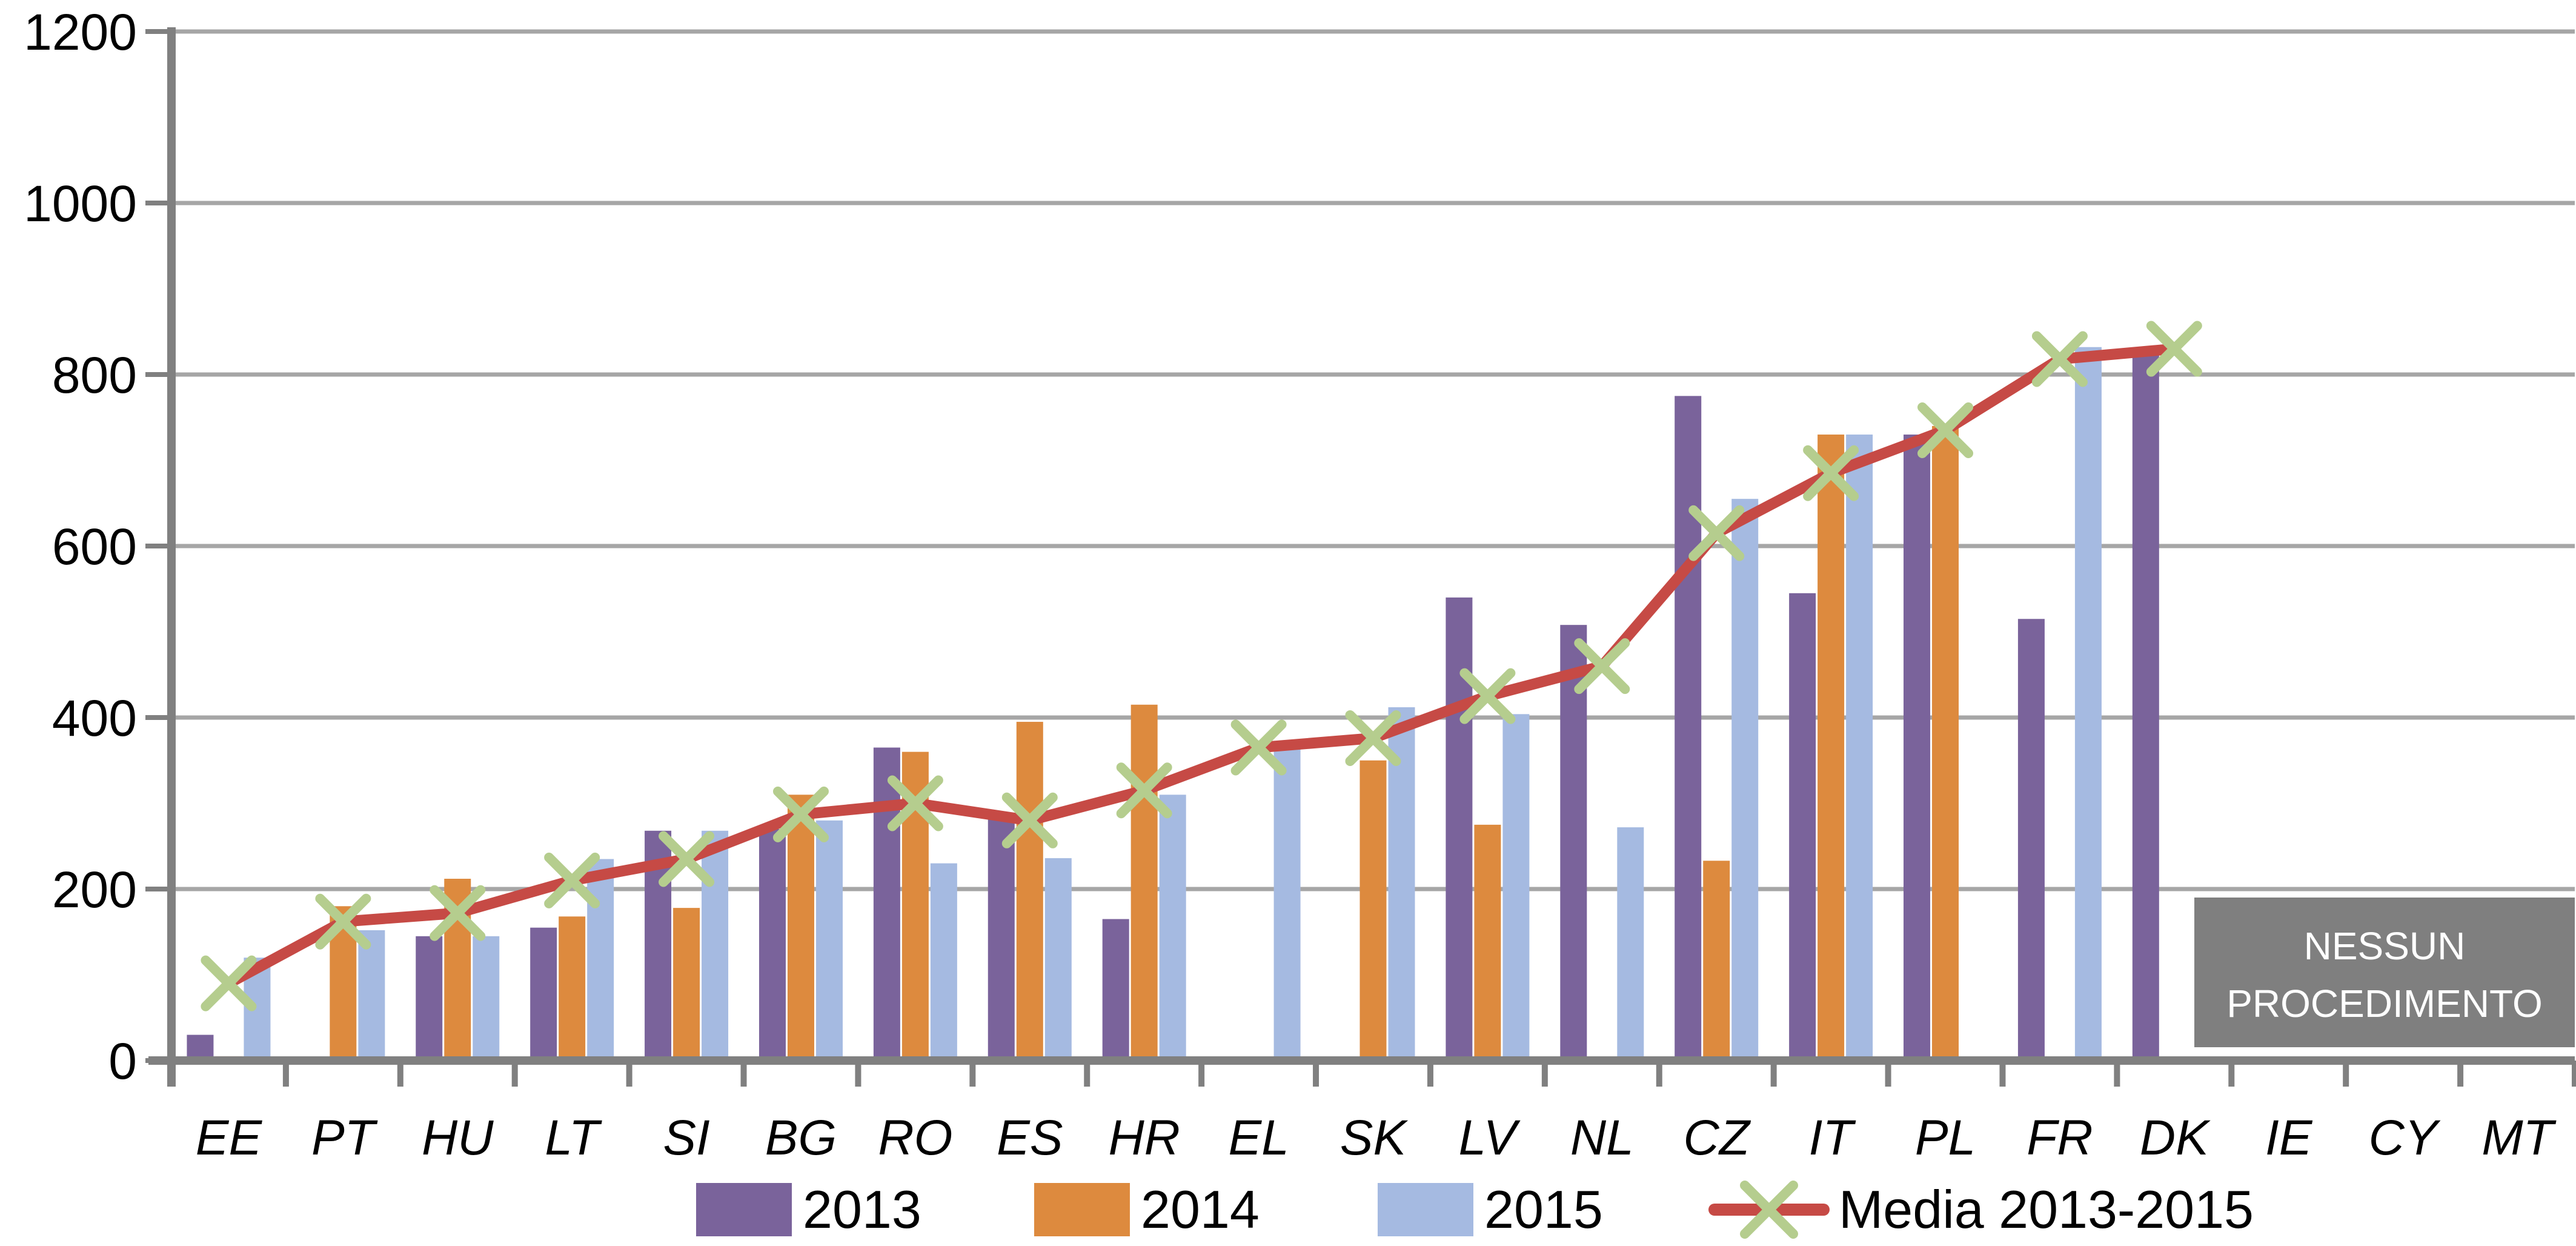 This screenshot has width=2576, height=1246. I want to click on bar-ES-2015, so click(1058, 959).